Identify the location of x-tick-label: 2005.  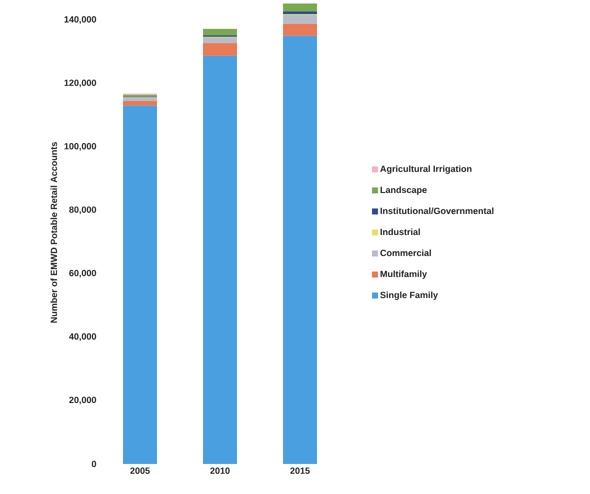
(140, 471).